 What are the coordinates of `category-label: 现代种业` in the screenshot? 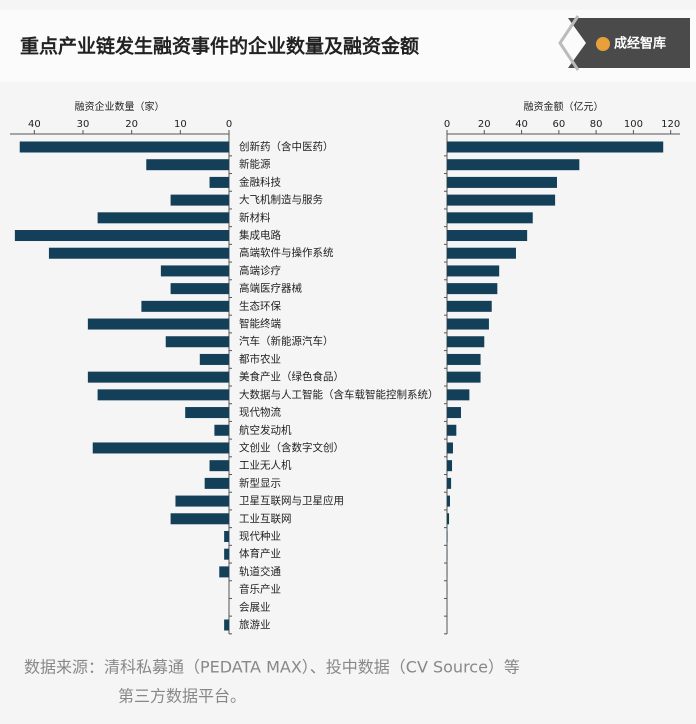 It's located at (260, 535).